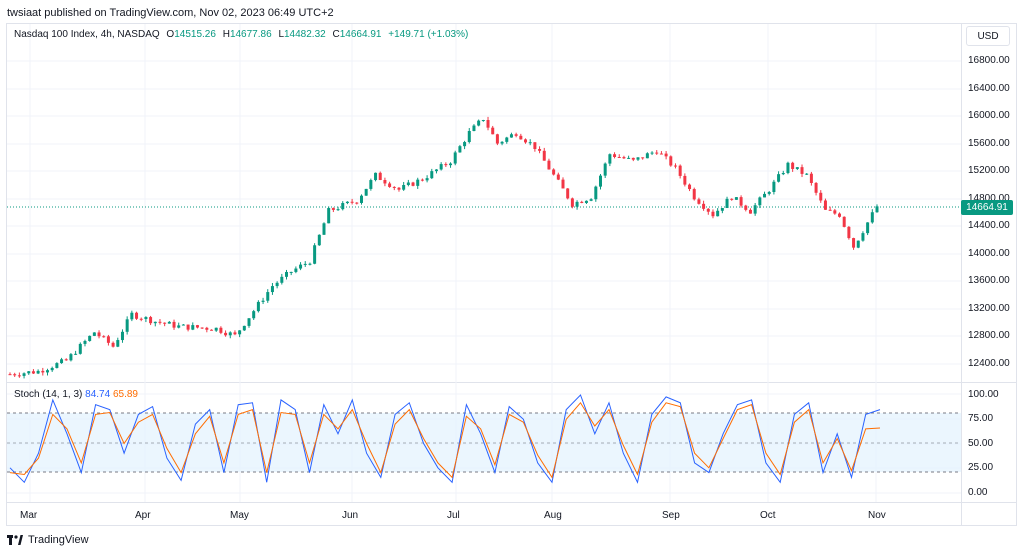 The width and height of the screenshot is (1024, 555). What do you see at coordinates (989, 60) in the screenshot?
I see `price-tick: 16800.00` at bounding box center [989, 60].